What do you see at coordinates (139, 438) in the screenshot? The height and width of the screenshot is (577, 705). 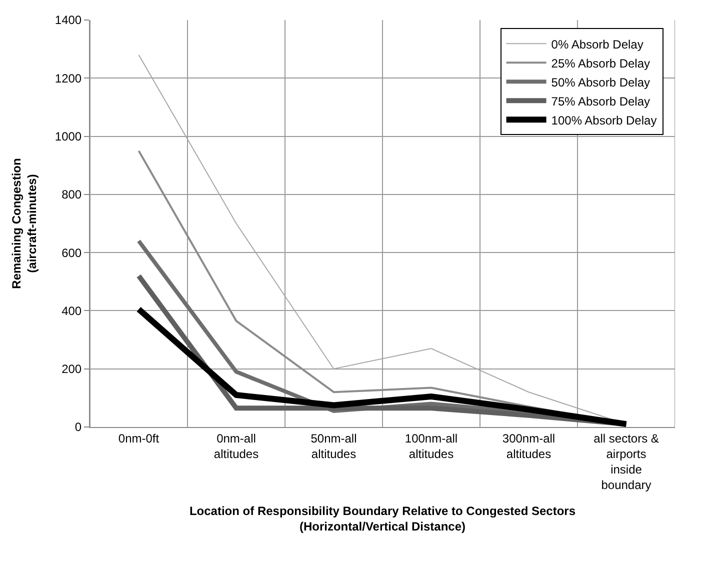 I see `x-tick-label: 0nm-0ft` at bounding box center [139, 438].